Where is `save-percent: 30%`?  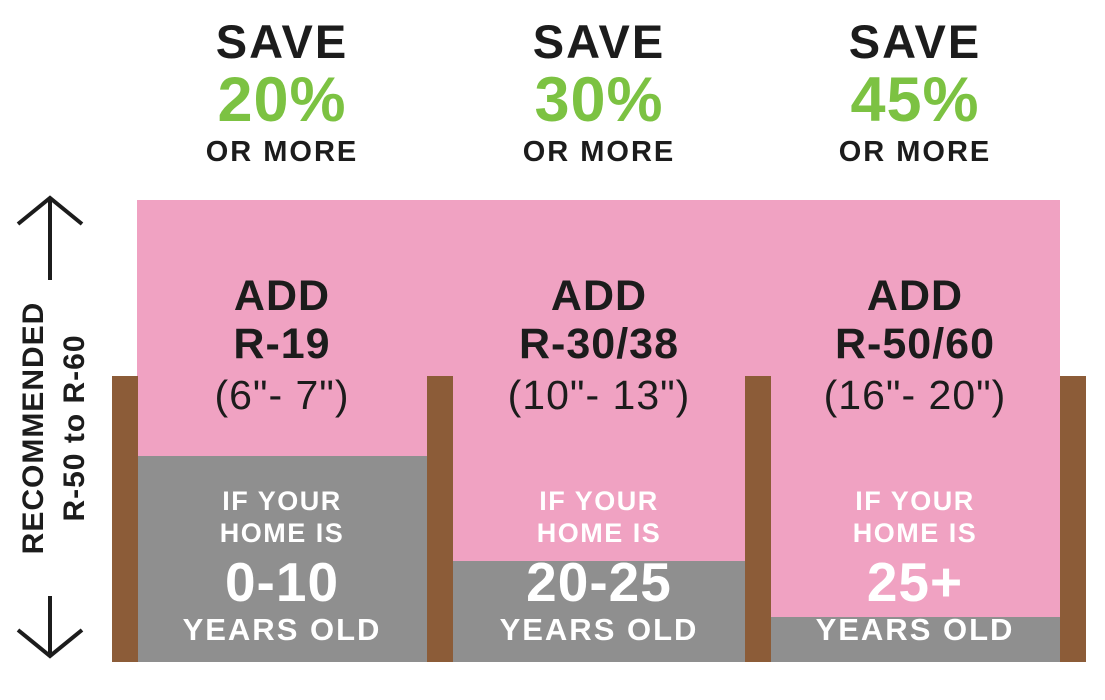 save-percent: 30% is located at coordinates (599, 100).